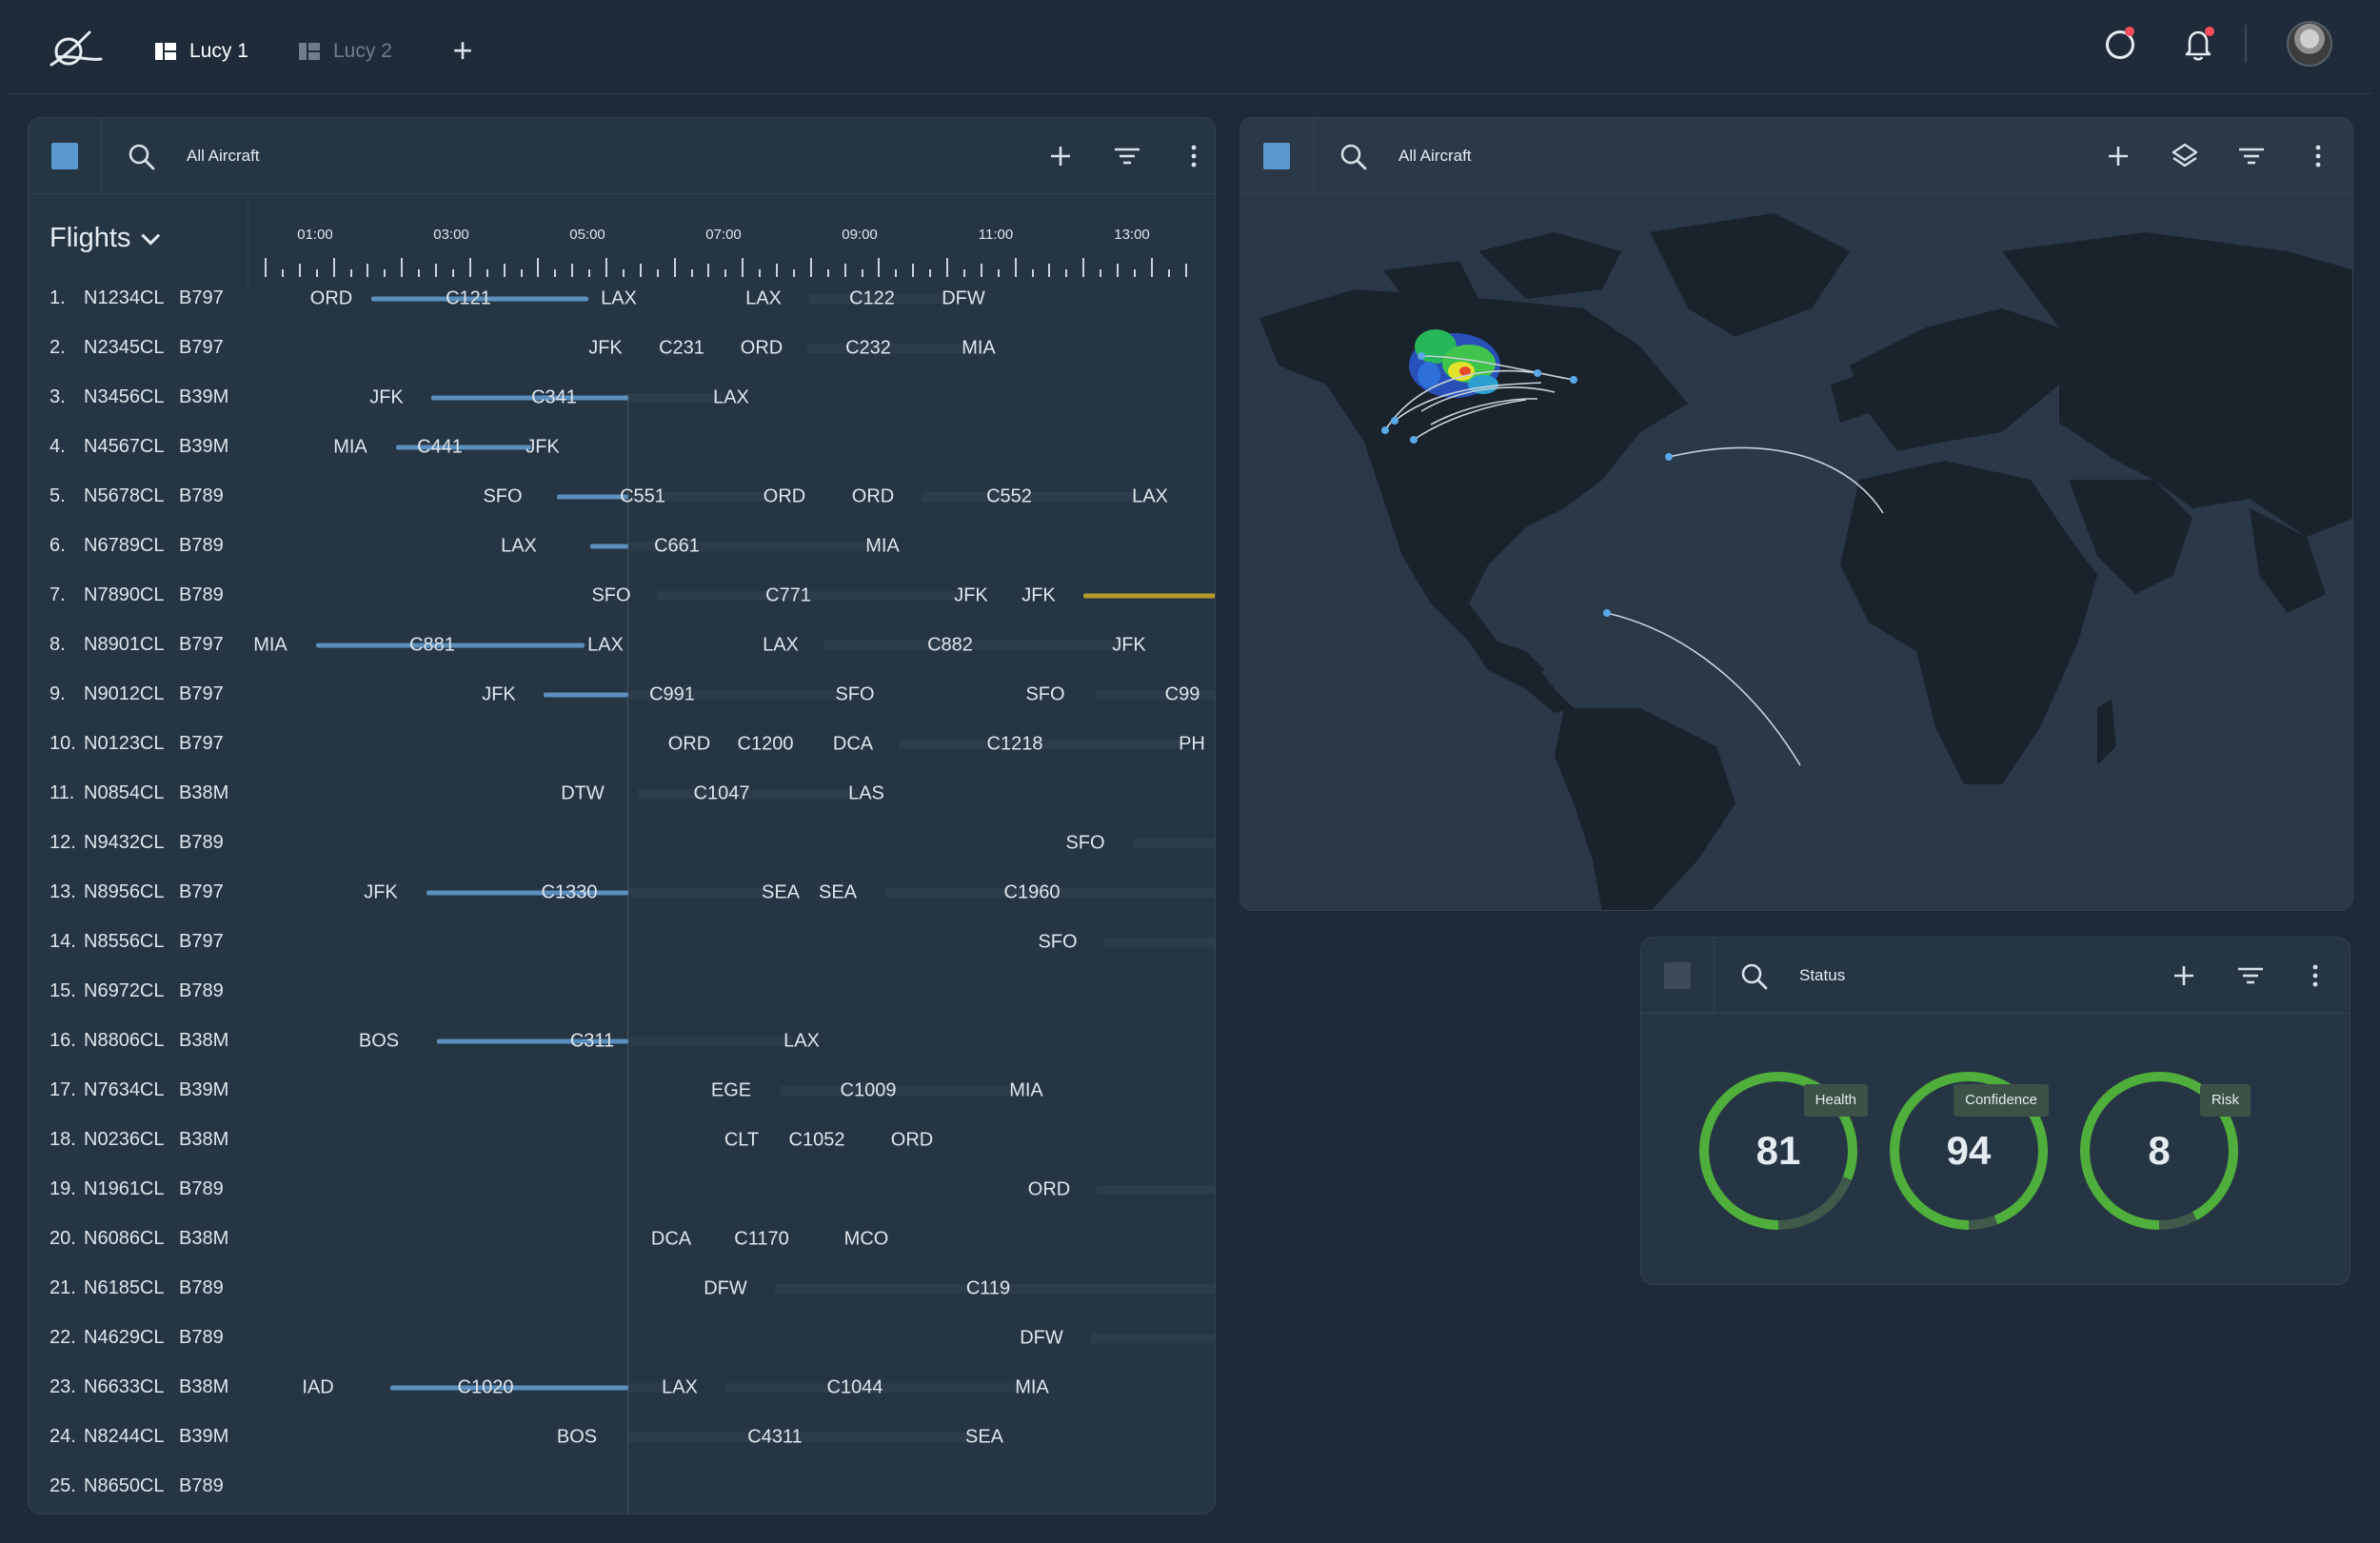 The height and width of the screenshot is (1543, 2380). I want to click on flights-dropdown: Flights, so click(105, 238).